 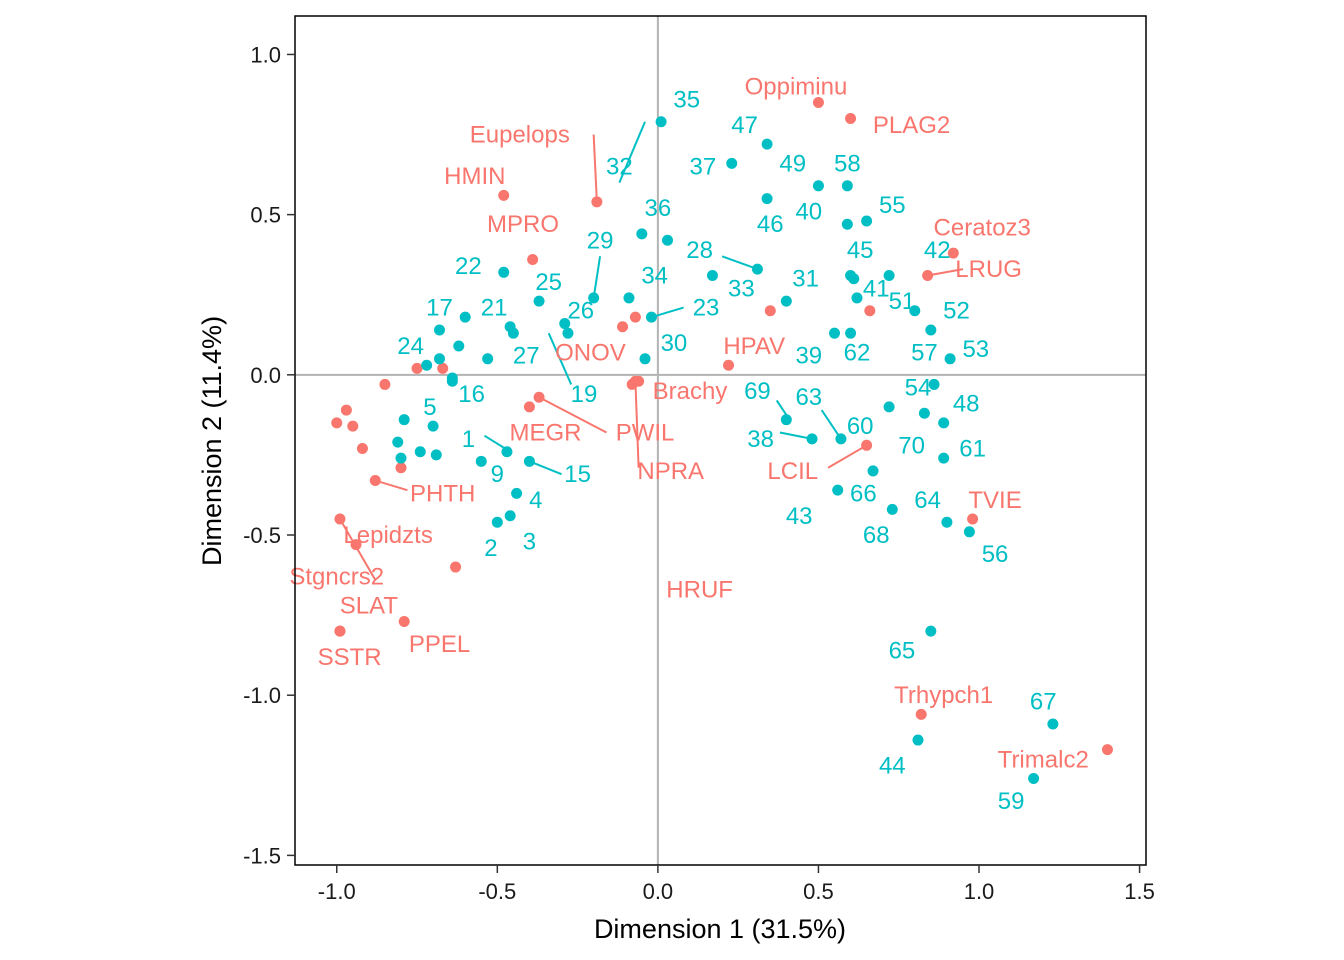 What do you see at coordinates (808, 397) in the screenshot?
I see `point-label: 63` at bounding box center [808, 397].